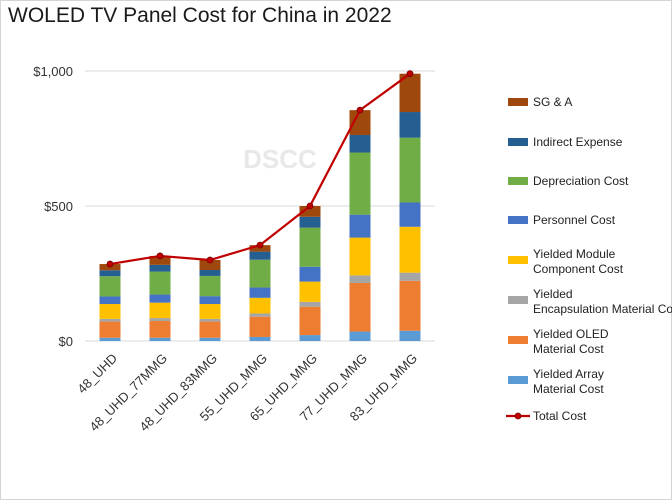  I want to click on chart-title: WOLED TV Panel Cost for China in 2022, so click(200, 15).